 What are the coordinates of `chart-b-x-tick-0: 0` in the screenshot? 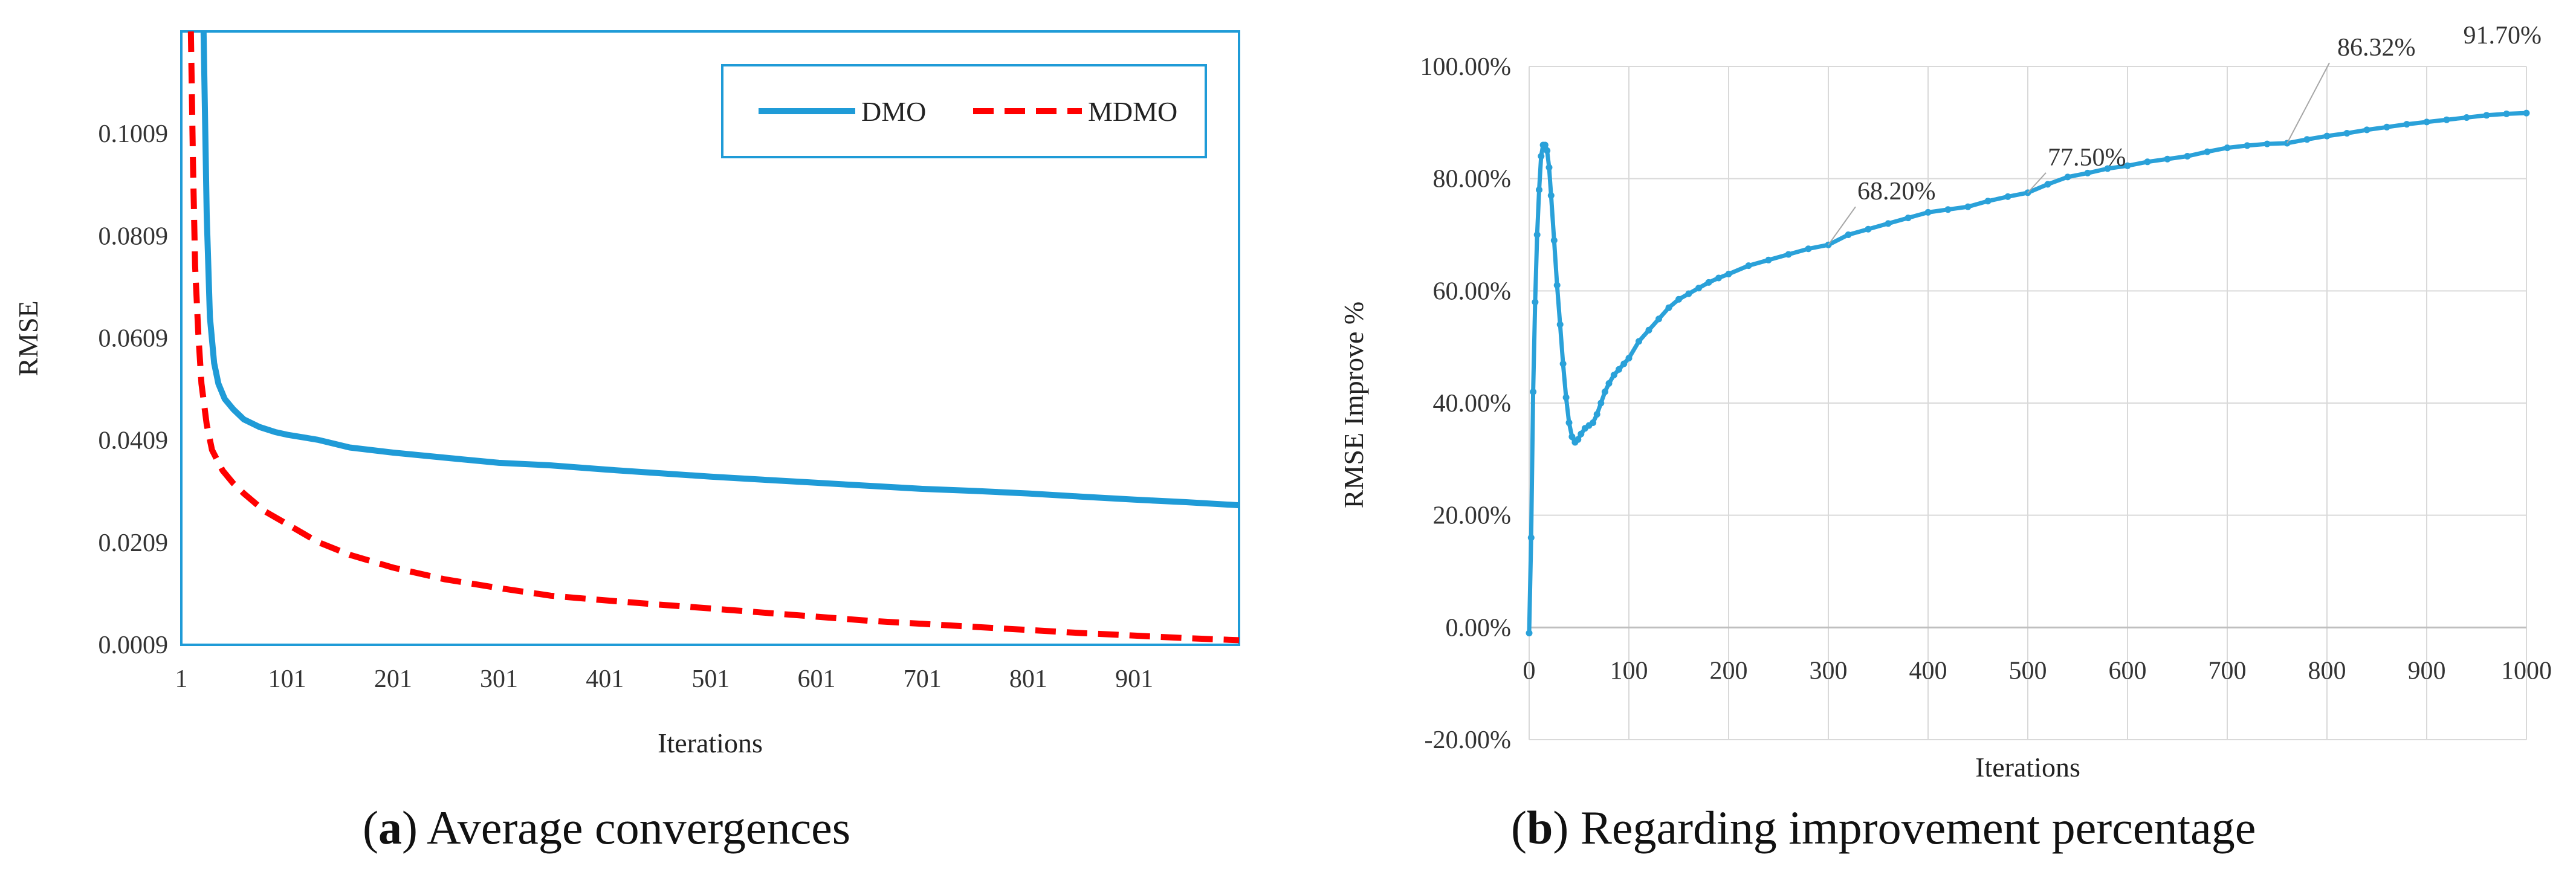 It's located at (1529, 671).